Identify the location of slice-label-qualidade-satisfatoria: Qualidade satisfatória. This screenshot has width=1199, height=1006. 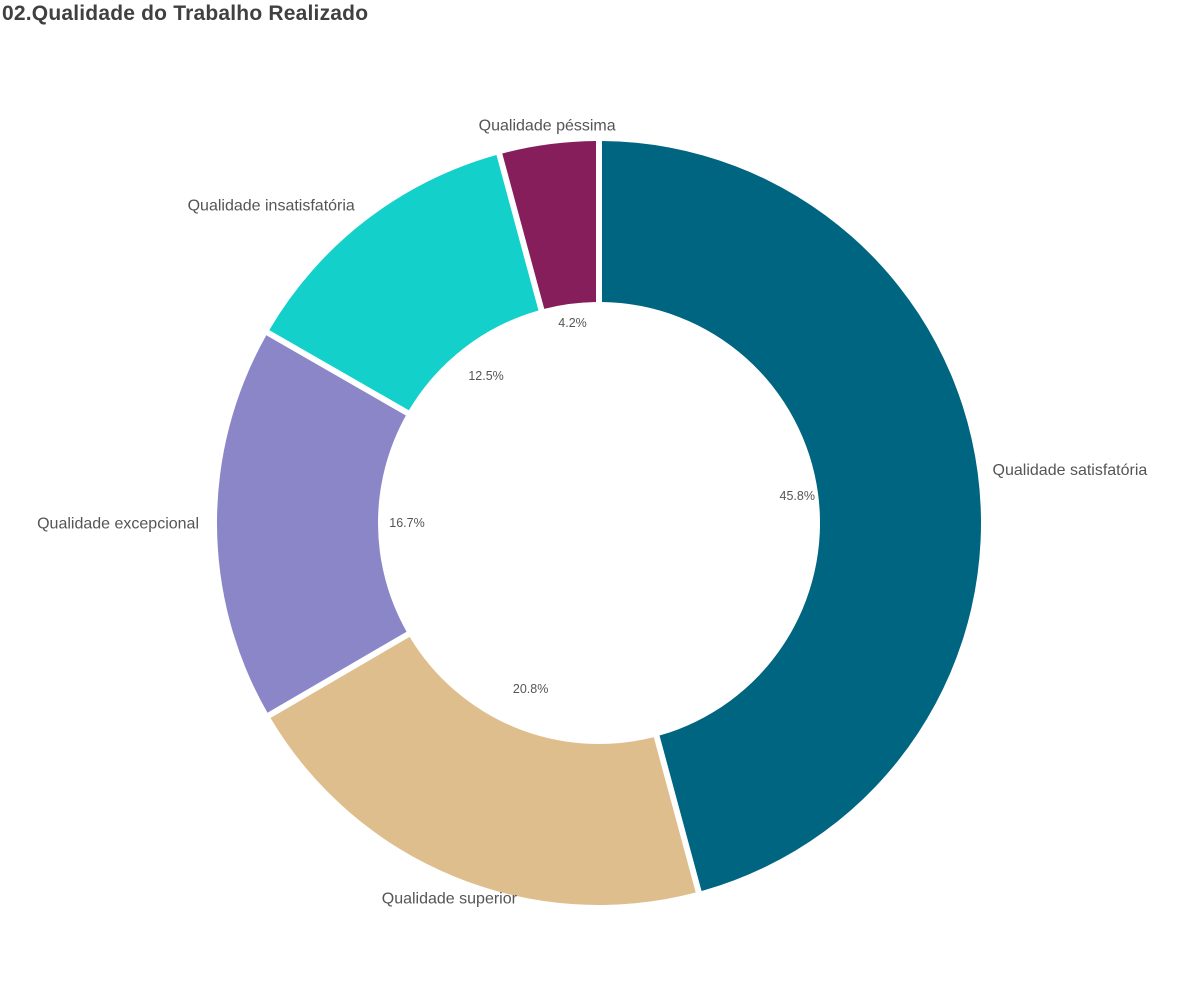
(1070, 470).